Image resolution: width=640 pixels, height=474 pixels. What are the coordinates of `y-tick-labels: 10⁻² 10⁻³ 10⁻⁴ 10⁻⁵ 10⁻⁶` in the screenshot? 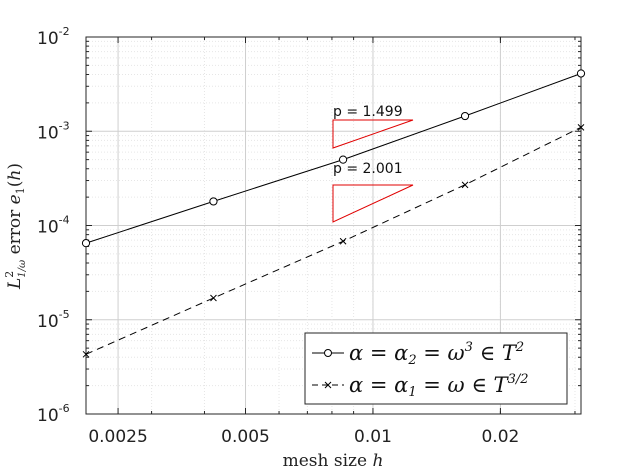 It's located at (53, 225).